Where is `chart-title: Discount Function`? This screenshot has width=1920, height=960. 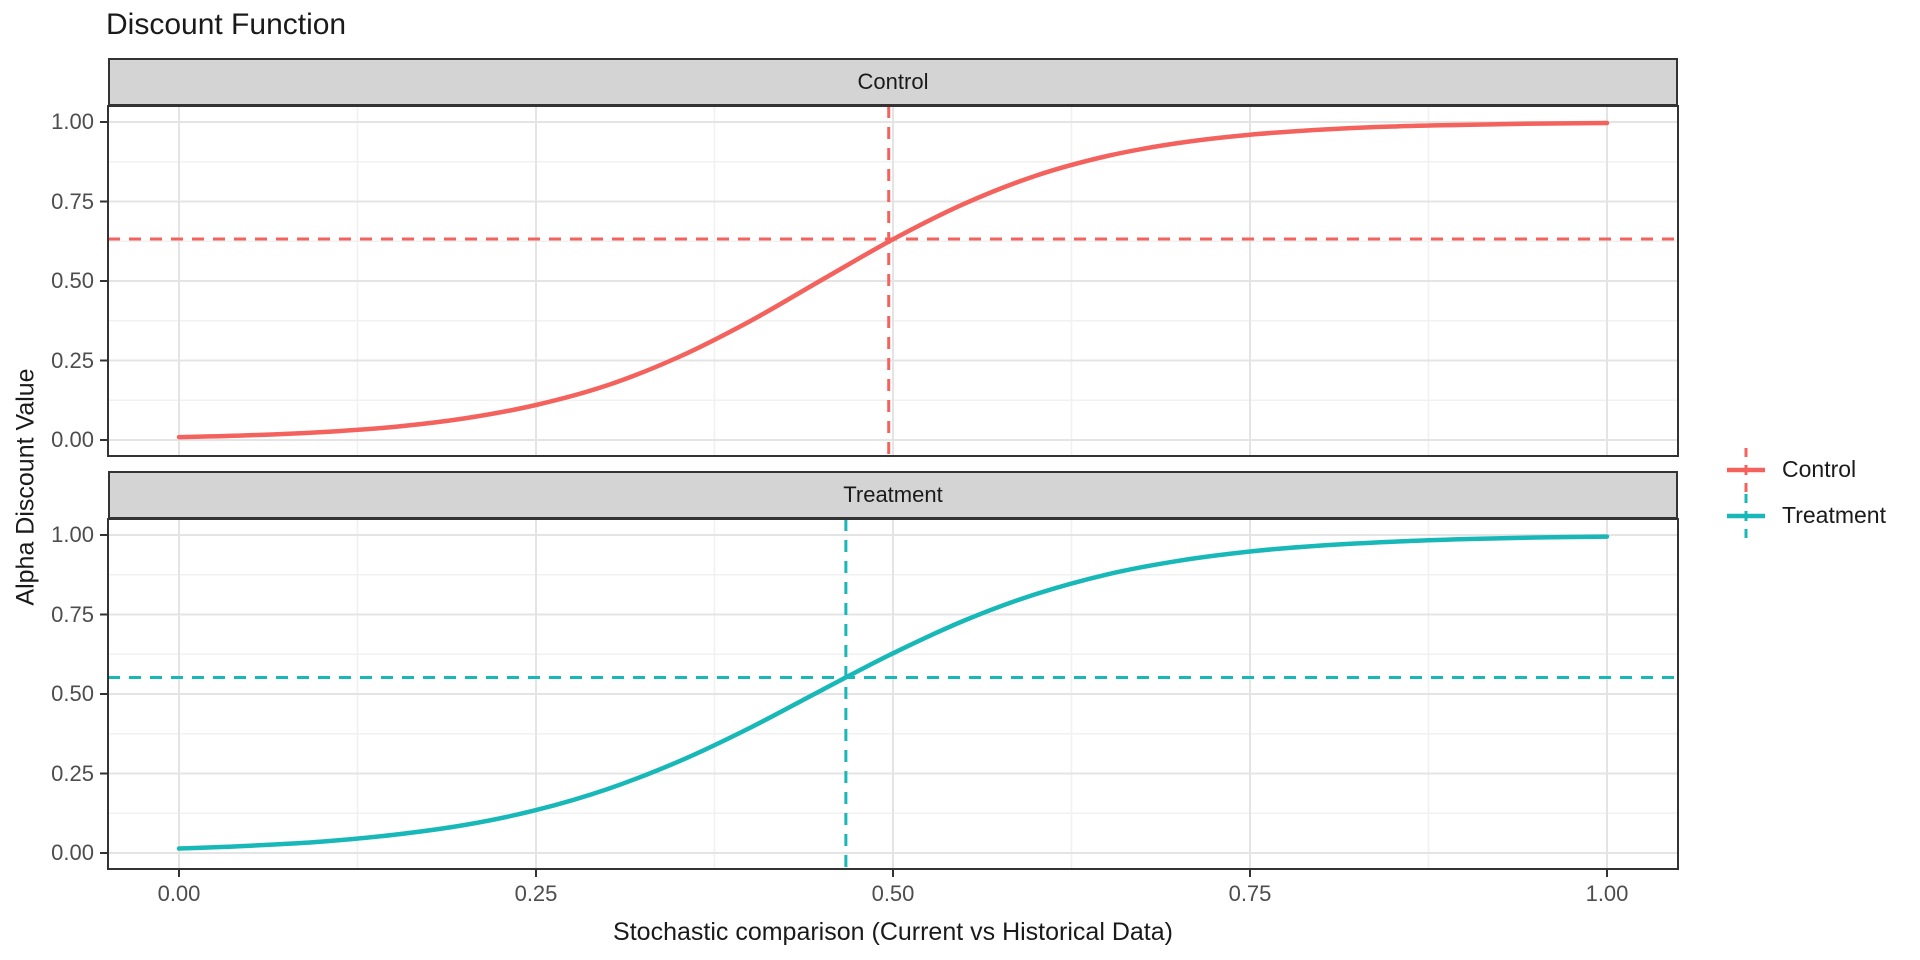 chart-title: Discount Function is located at coordinates (226, 24).